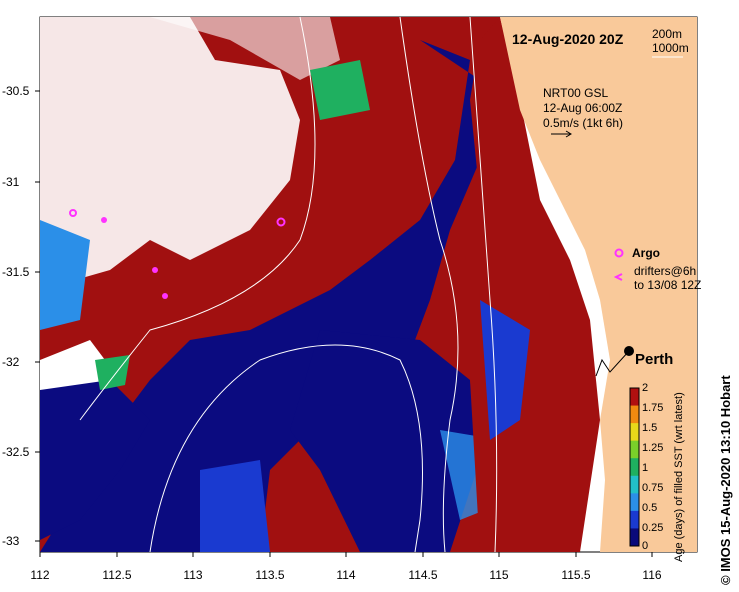 The image size is (739, 592). Describe the element at coordinates (423, 575) in the screenshot. I see `x-tick-label: 114.5` at that location.